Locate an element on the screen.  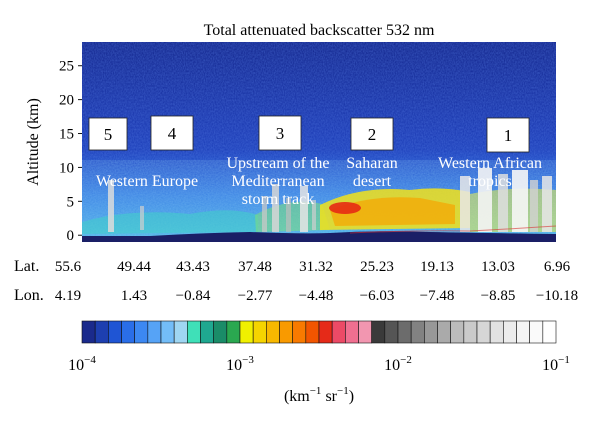
surface-line is located at coordinates (452, 229).